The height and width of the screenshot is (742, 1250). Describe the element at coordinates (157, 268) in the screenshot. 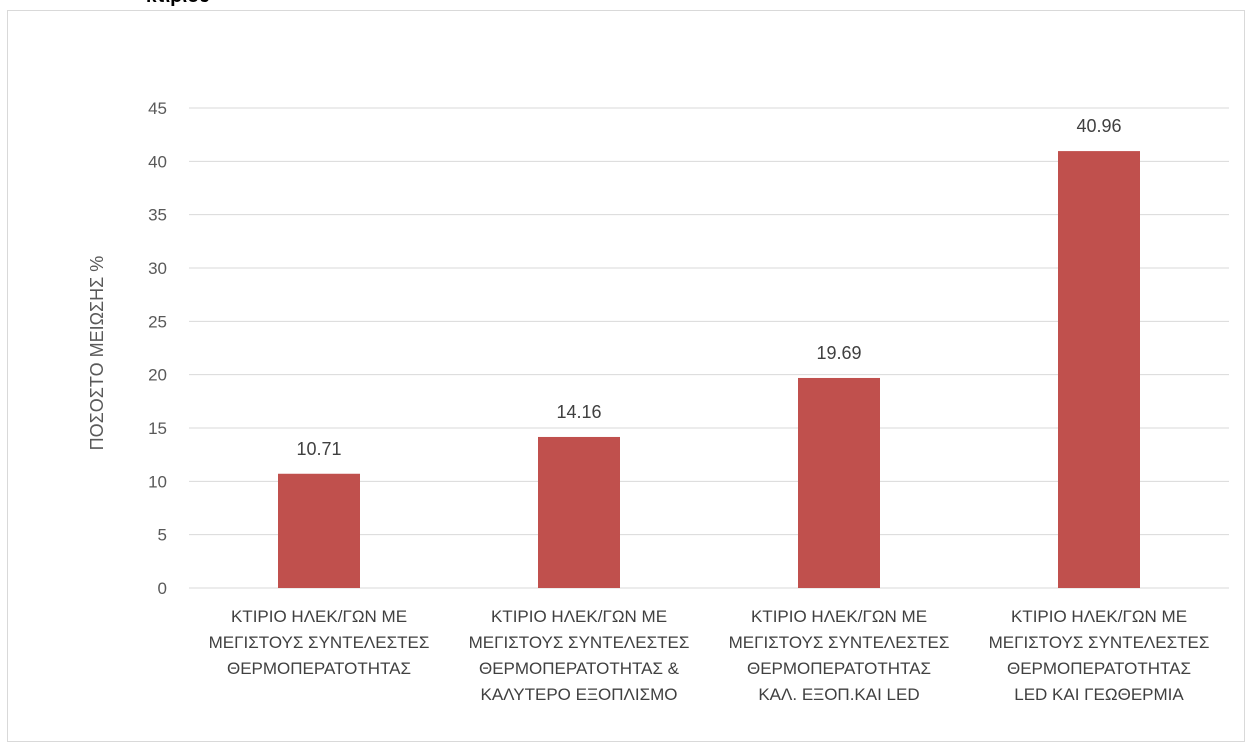

I see `y-tick-label: 30` at that location.